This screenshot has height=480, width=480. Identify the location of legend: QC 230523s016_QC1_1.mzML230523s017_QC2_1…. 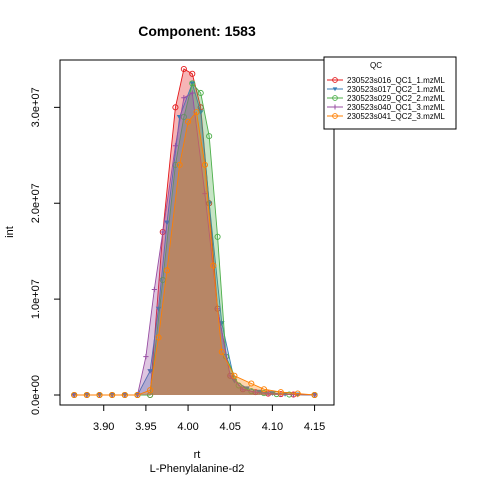
(390, 93).